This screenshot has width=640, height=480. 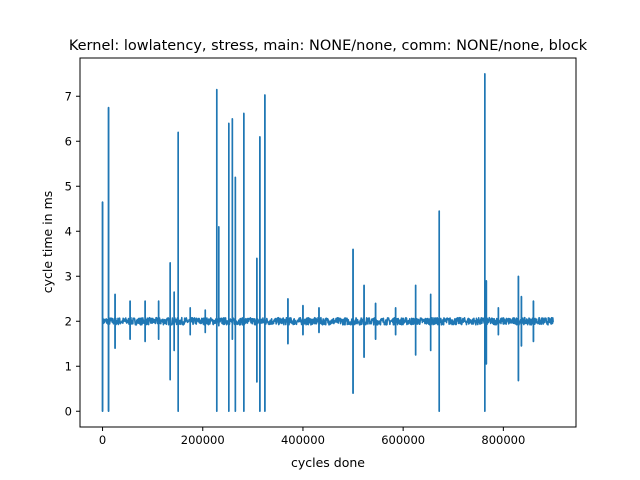 I want to click on y-tick-label: 3, so click(x=68, y=276).